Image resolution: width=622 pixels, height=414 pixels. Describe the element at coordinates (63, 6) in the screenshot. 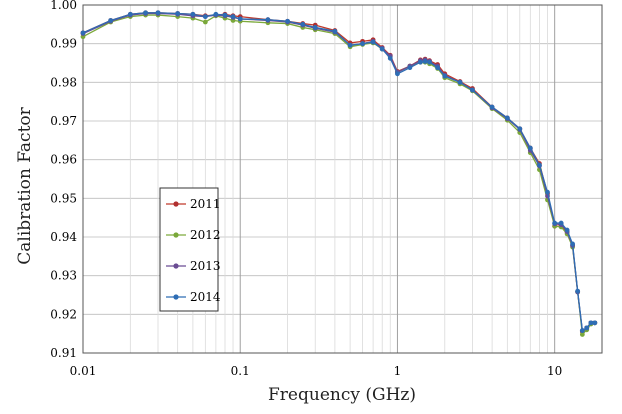

I see `y-tick-label: 1.00` at that location.